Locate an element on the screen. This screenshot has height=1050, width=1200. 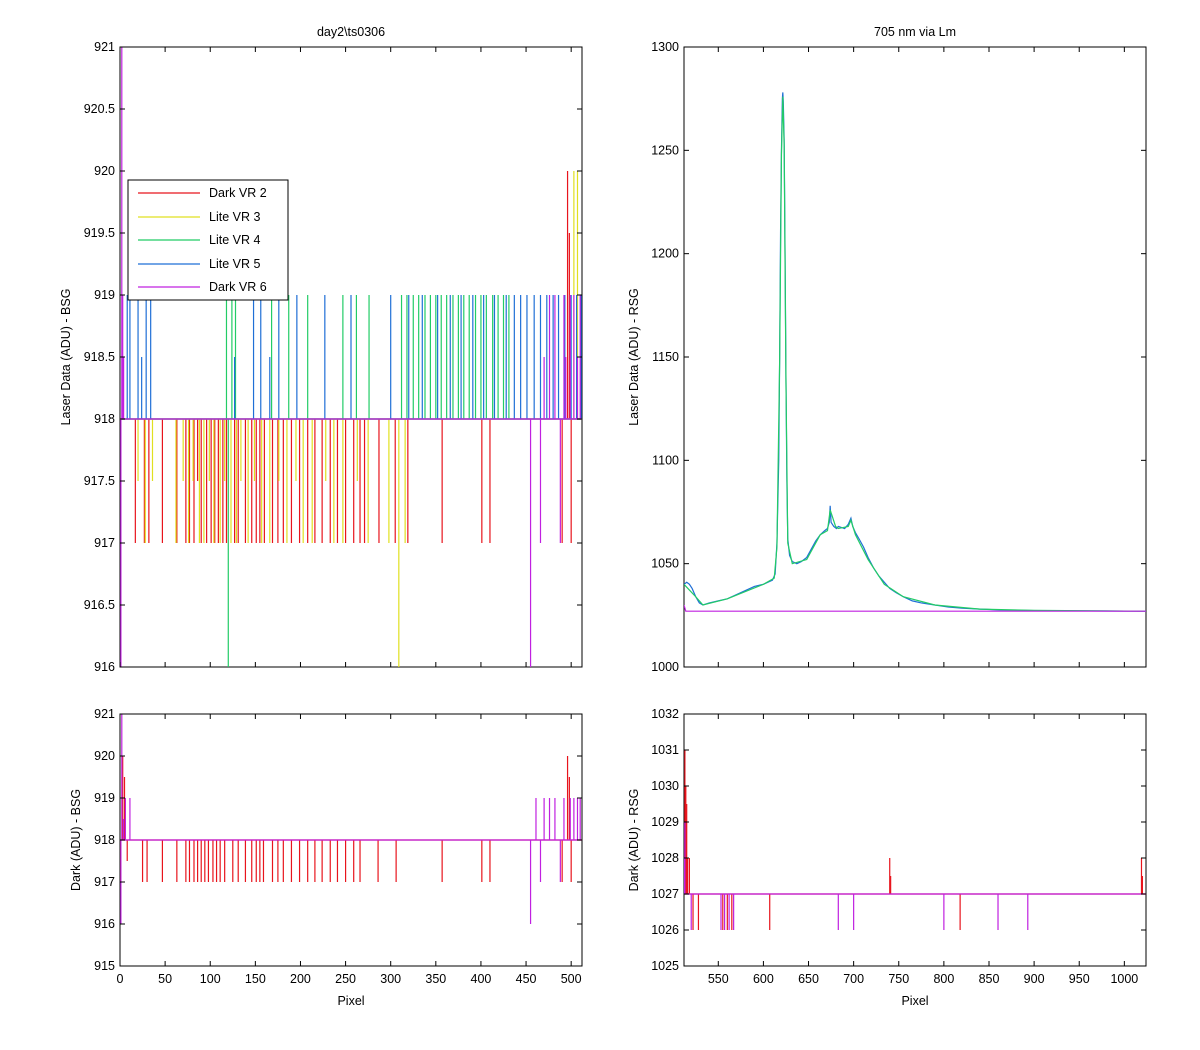
rsg-dark-series is located at coordinates (915, 840).